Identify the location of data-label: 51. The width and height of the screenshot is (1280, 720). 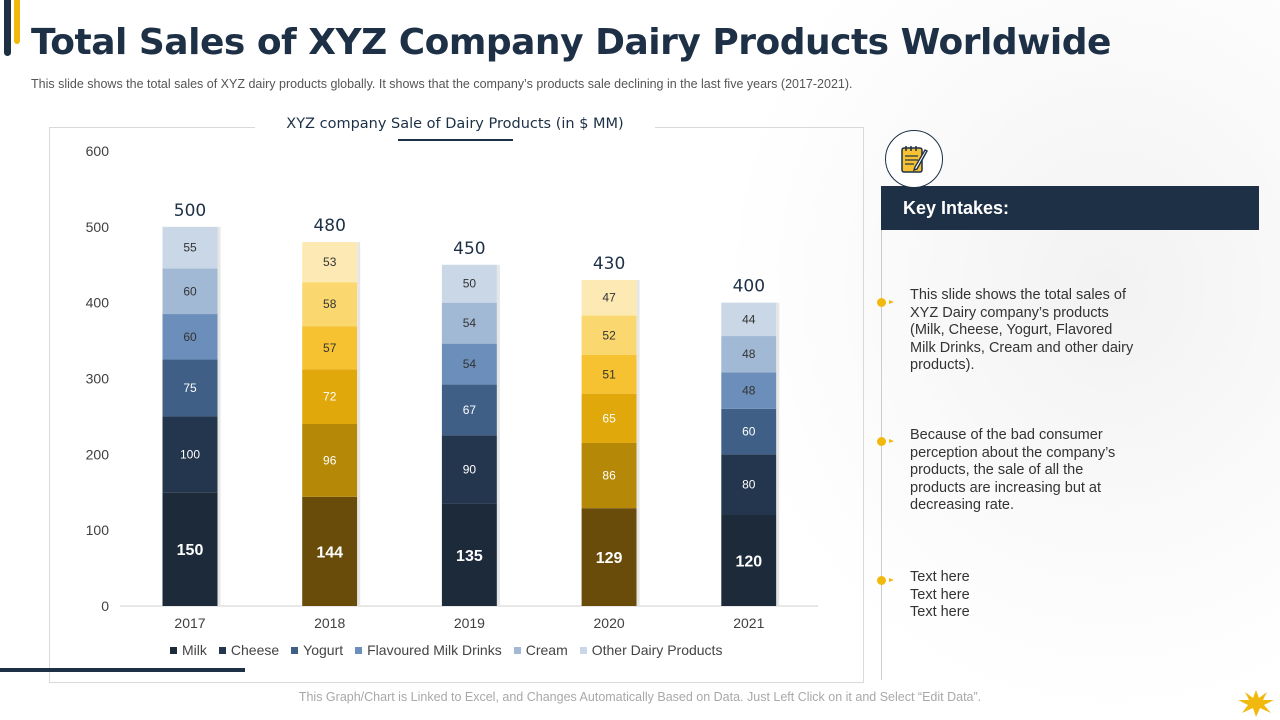
(609, 374).